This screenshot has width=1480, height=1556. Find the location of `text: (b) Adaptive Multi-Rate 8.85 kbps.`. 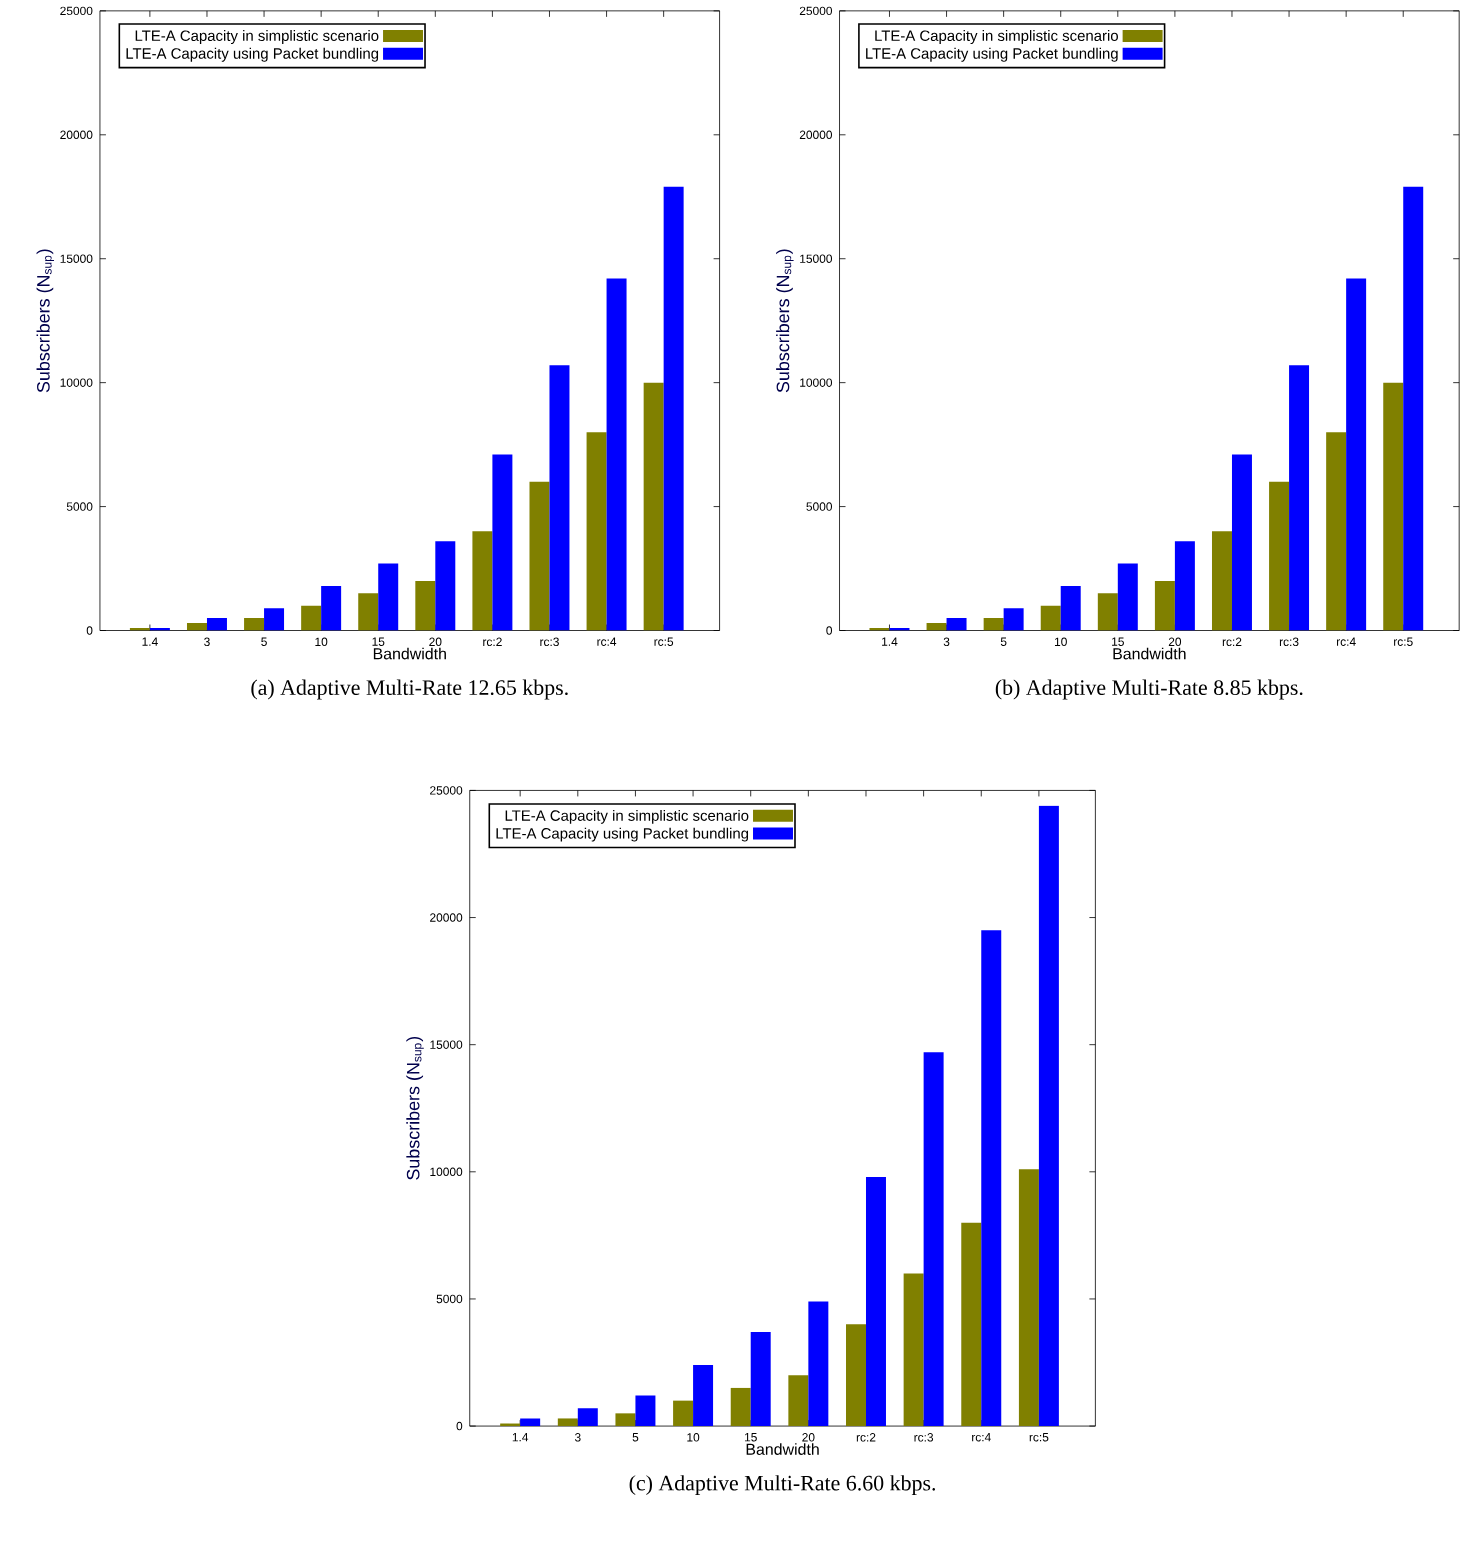

text: (b) Adaptive Multi-Rate 8.85 kbps. is located at coordinates (1149, 689).